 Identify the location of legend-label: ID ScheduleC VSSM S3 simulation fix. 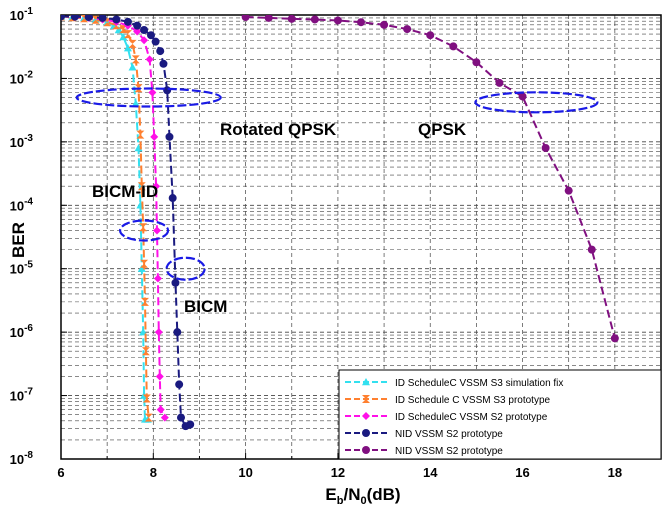
(479, 383).